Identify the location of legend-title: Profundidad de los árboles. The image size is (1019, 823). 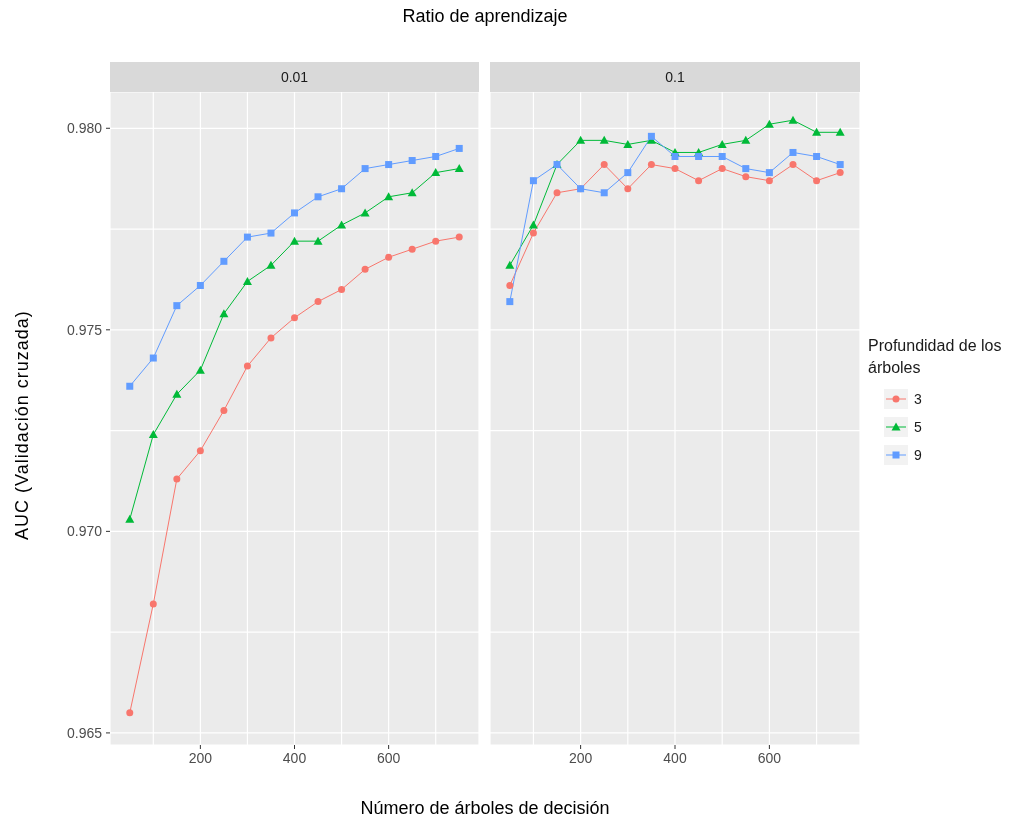
(935, 357).